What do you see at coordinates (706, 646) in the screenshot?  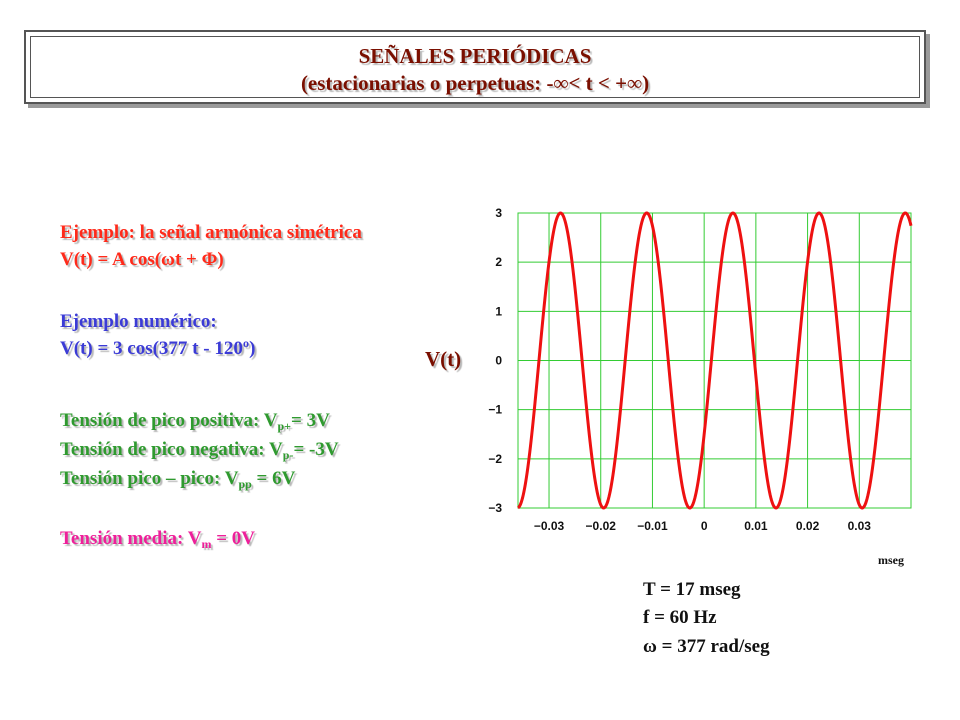 I see `angular-frequency-text: ω = 377 rad/seg` at bounding box center [706, 646].